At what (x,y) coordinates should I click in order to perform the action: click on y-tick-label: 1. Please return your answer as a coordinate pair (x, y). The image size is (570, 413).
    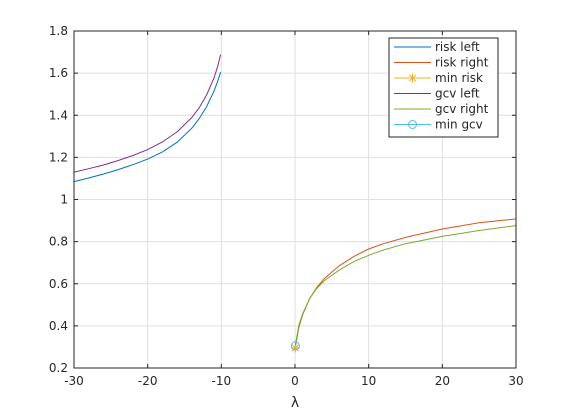
    Looking at the image, I should click on (64, 200).